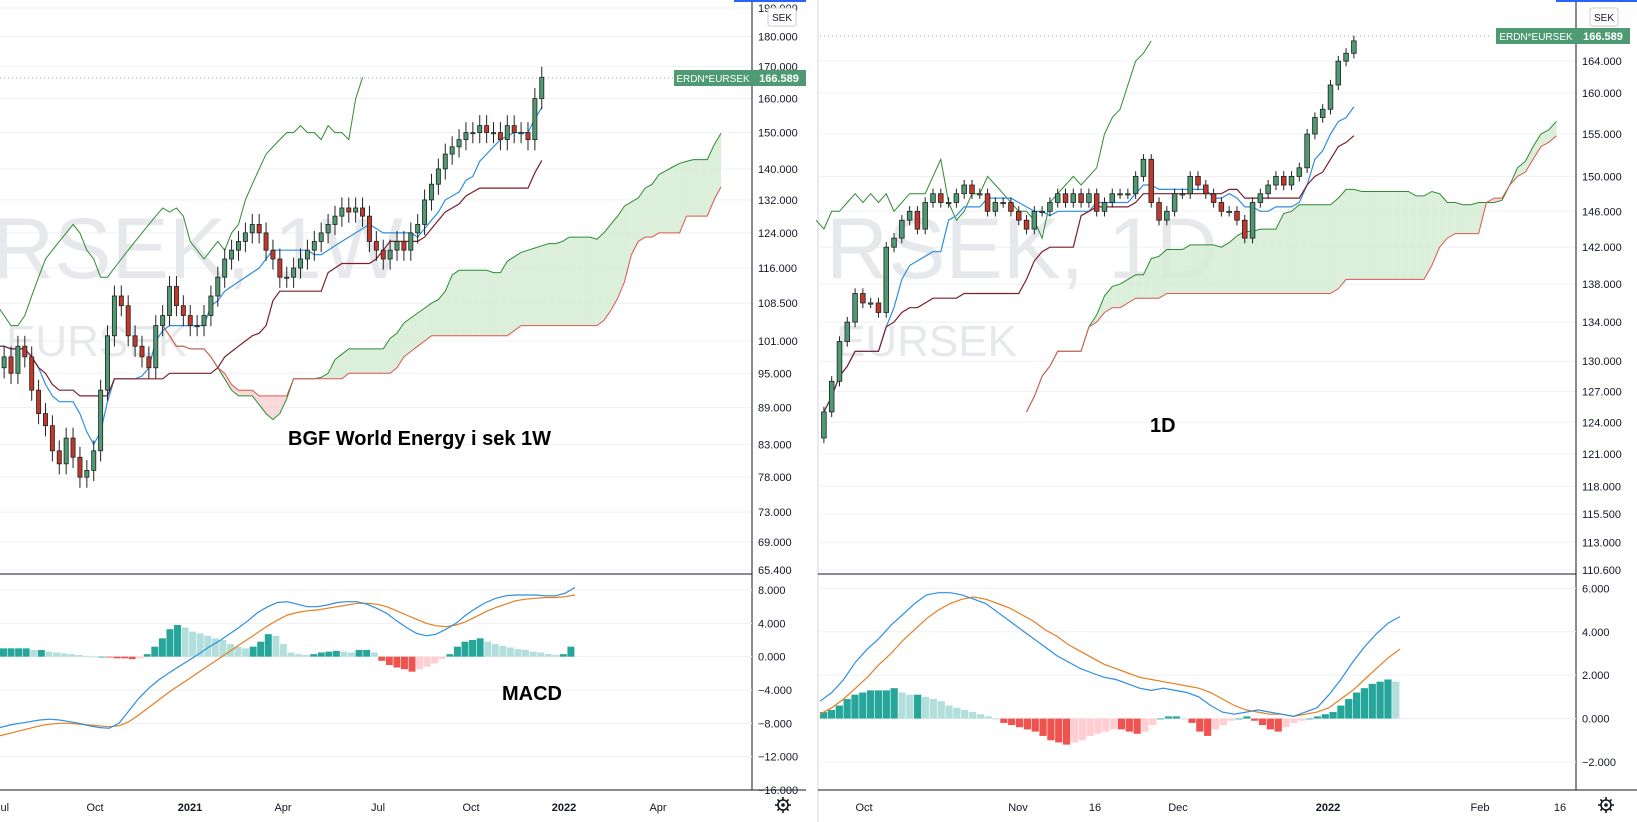  What do you see at coordinates (926, 341) in the screenshot?
I see `daily-watermark-symbol: EURSEK` at bounding box center [926, 341].